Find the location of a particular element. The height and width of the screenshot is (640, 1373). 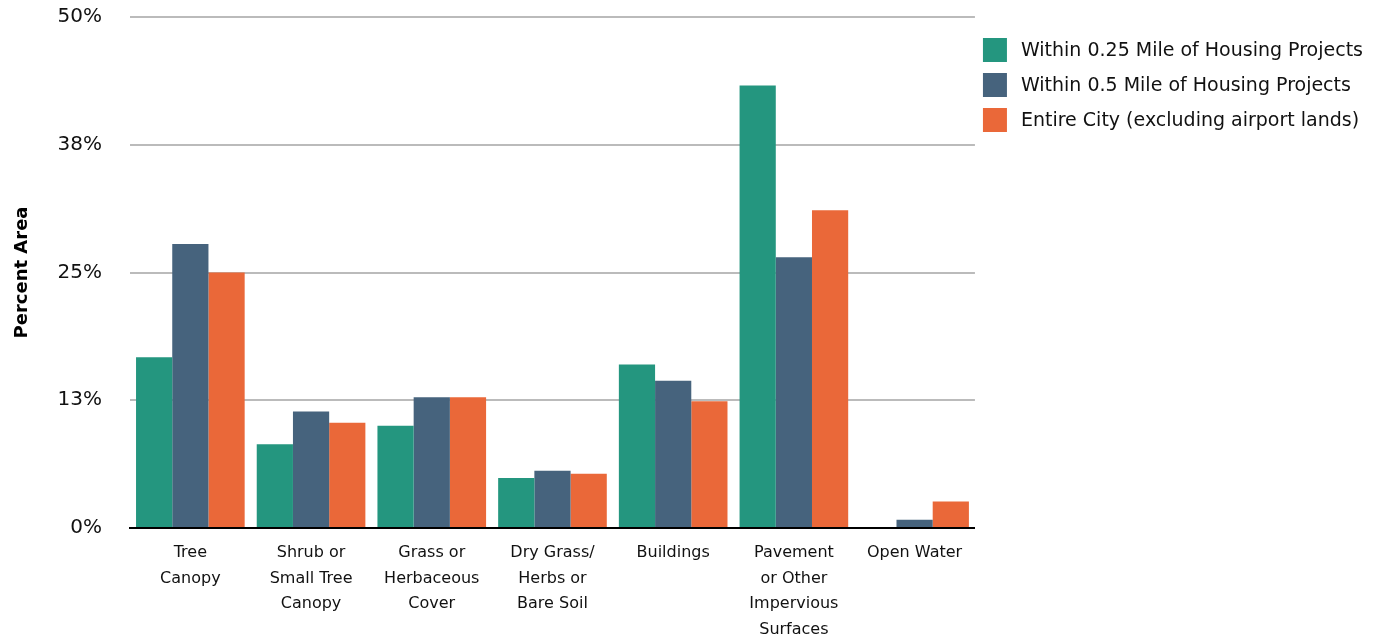

y-axis-title: Percent Area is located at coordinates (21, 272).